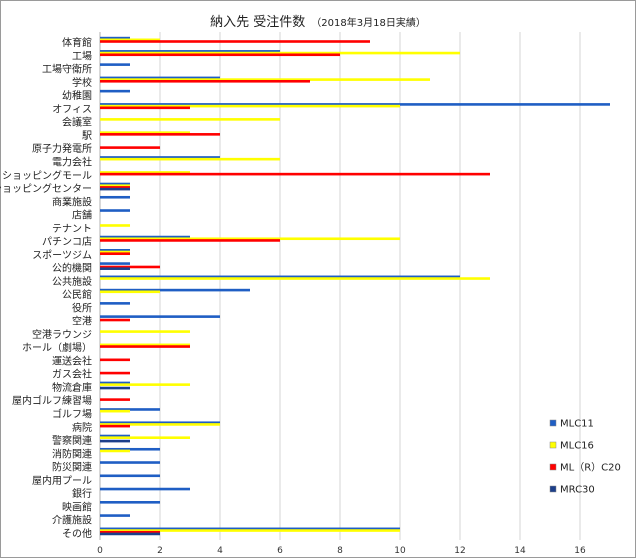 The image size is (636, 558). Describe the element at coordinates (72, 360) in the screenshot. I see `category-label: 運送会社` at that location.